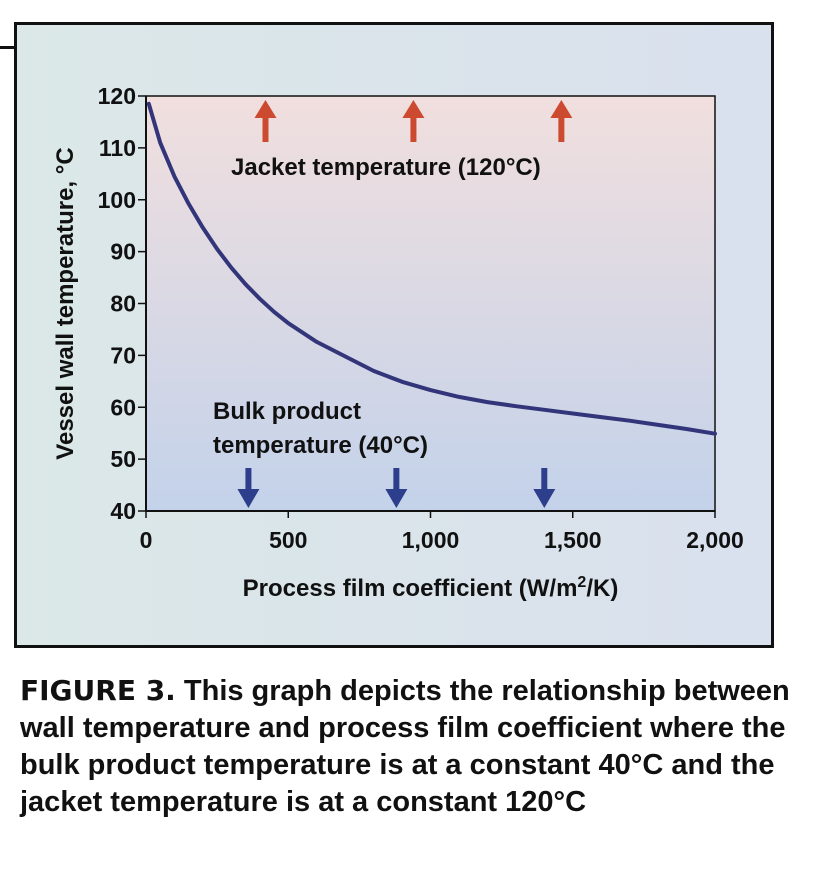 The image size is (816, 880). Describe the element at coordinates (431, 588) in the screenshot. I see `x-axis-title: Process film coefficient (W/m2/K)` at that location.